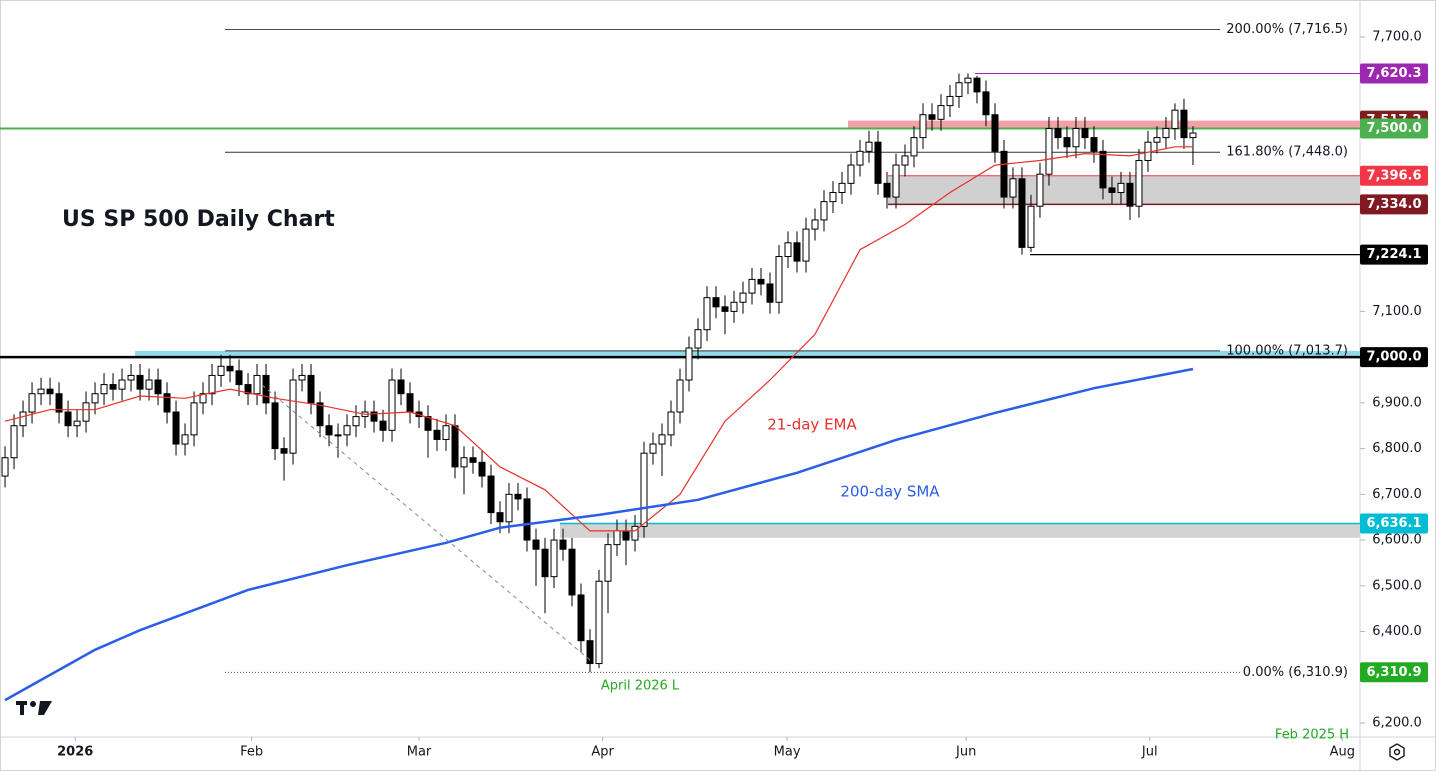 This screenshot has width=1436, height=771. What do you see at coordinates (419, 752) in the screenshot?
I see `x-tick-label: Mar` at bounding box center [419, 752].